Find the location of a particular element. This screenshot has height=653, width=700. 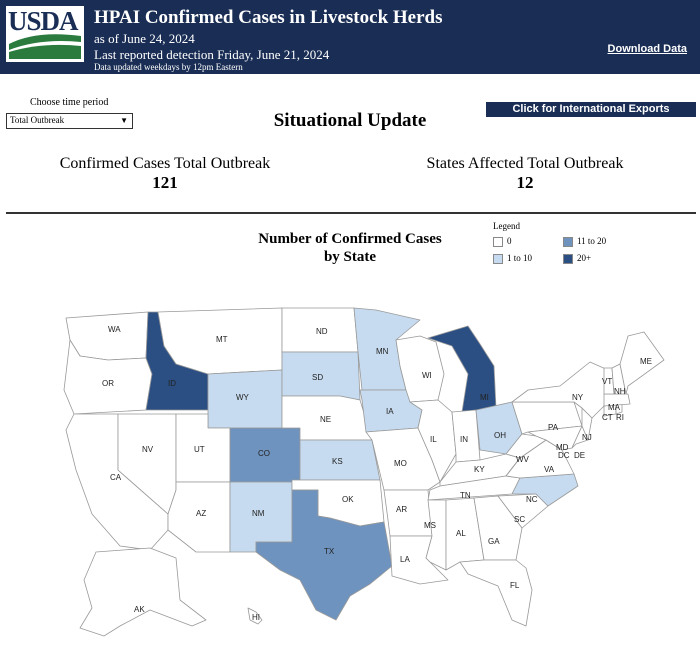

legend-title: Legend is located at coordinates (506, 226).